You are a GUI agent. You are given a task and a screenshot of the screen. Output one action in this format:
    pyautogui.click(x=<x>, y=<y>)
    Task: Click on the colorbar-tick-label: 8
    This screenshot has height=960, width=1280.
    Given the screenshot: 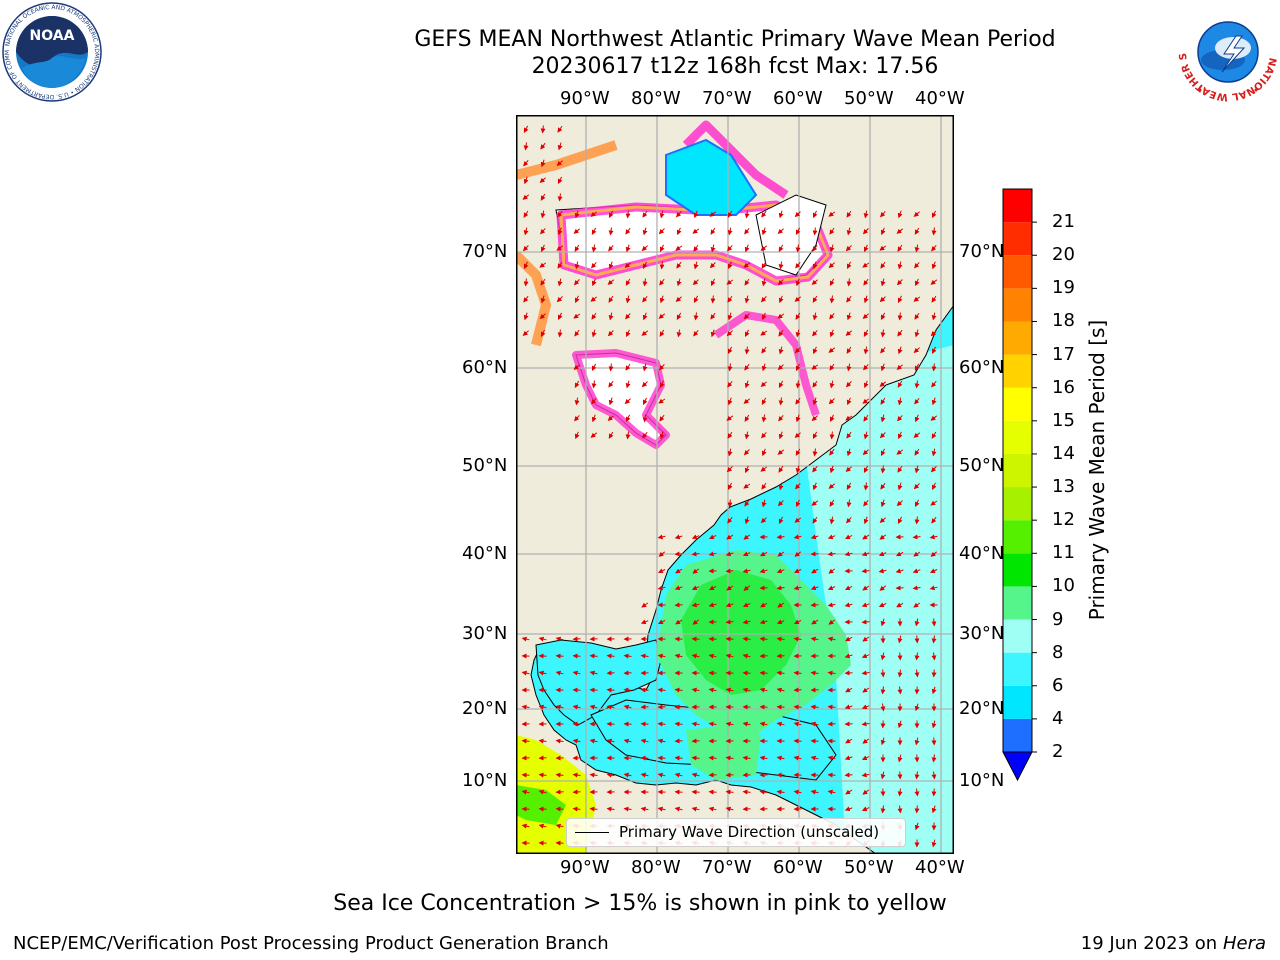 What is the action you would take?
    pyautogui.click(x=1058, y=652)
    